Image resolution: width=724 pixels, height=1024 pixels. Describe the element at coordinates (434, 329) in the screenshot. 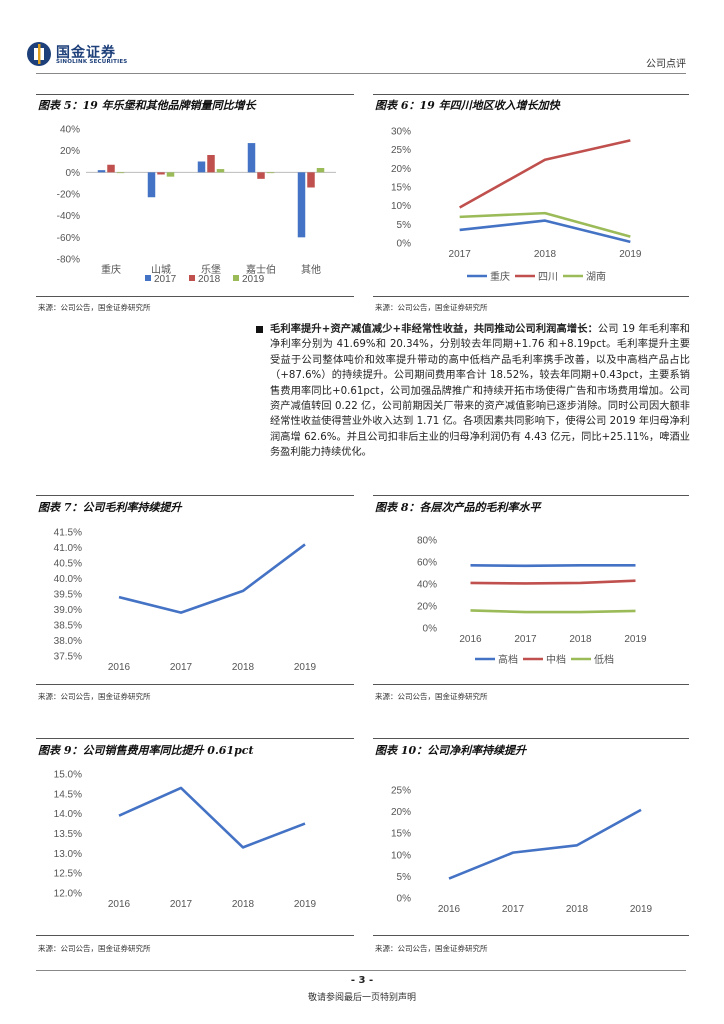

I see `paragraph-lead: 毛利率提升+资产减值减少+非经常性收益，共同推动公司利润高增长：` at that location.